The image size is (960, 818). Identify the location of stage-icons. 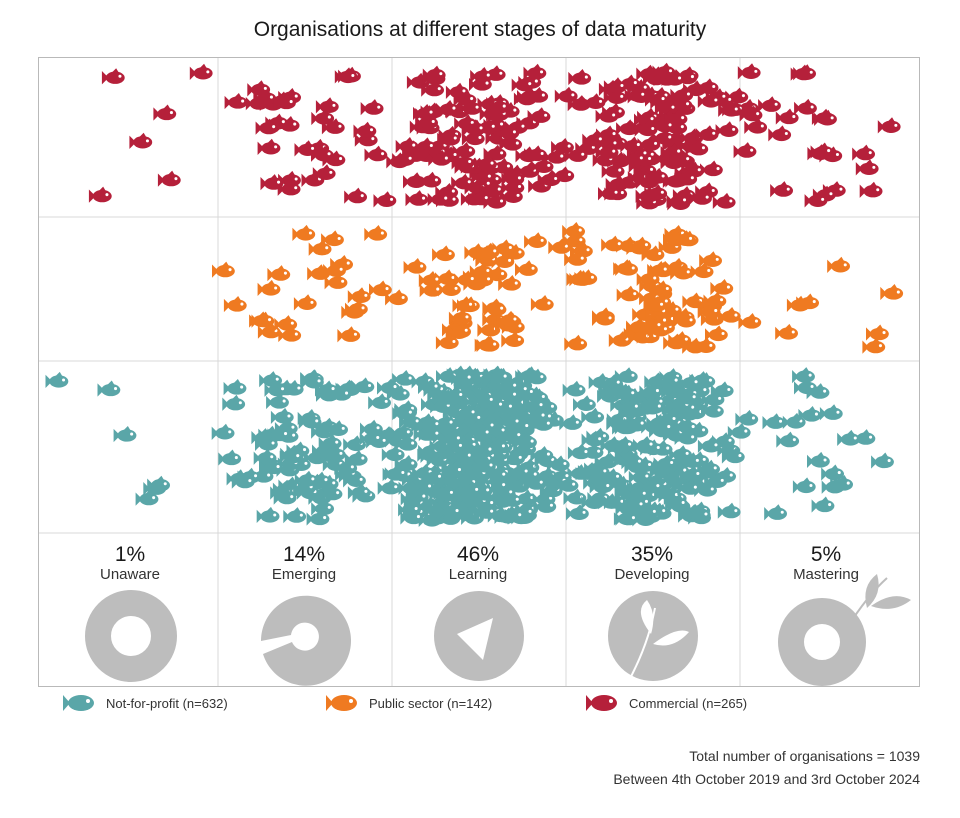
(498, 630).